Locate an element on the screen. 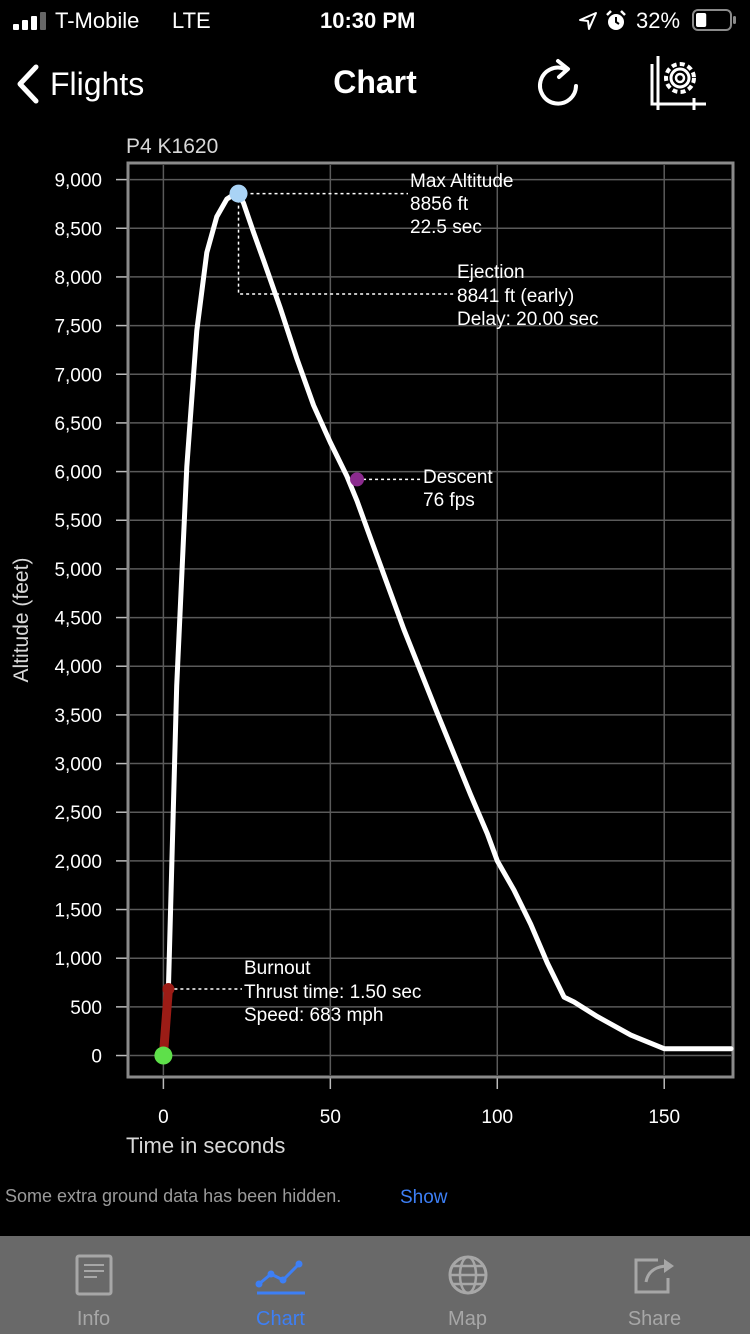 The width and height of the screenshot is (750, 1334). document-icon is located at coordinates (93, 1275).